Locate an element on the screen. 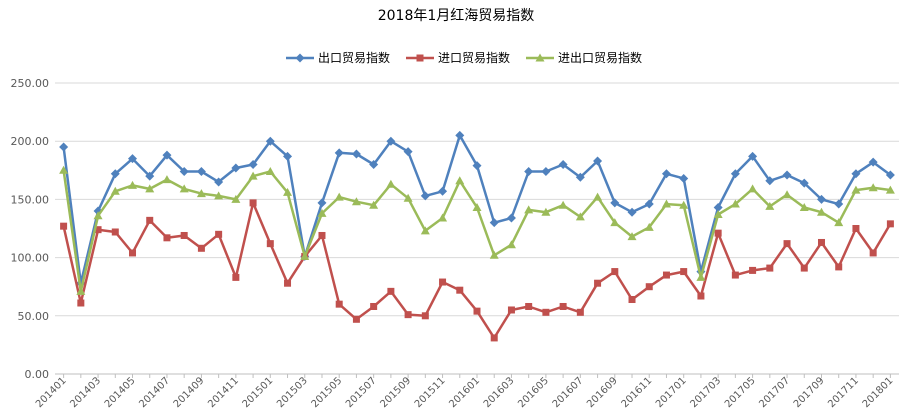 Image resolution: width=912 pixels, height=419 pixels. x-tick-label: 201501 is located at coordinates (258, 392).